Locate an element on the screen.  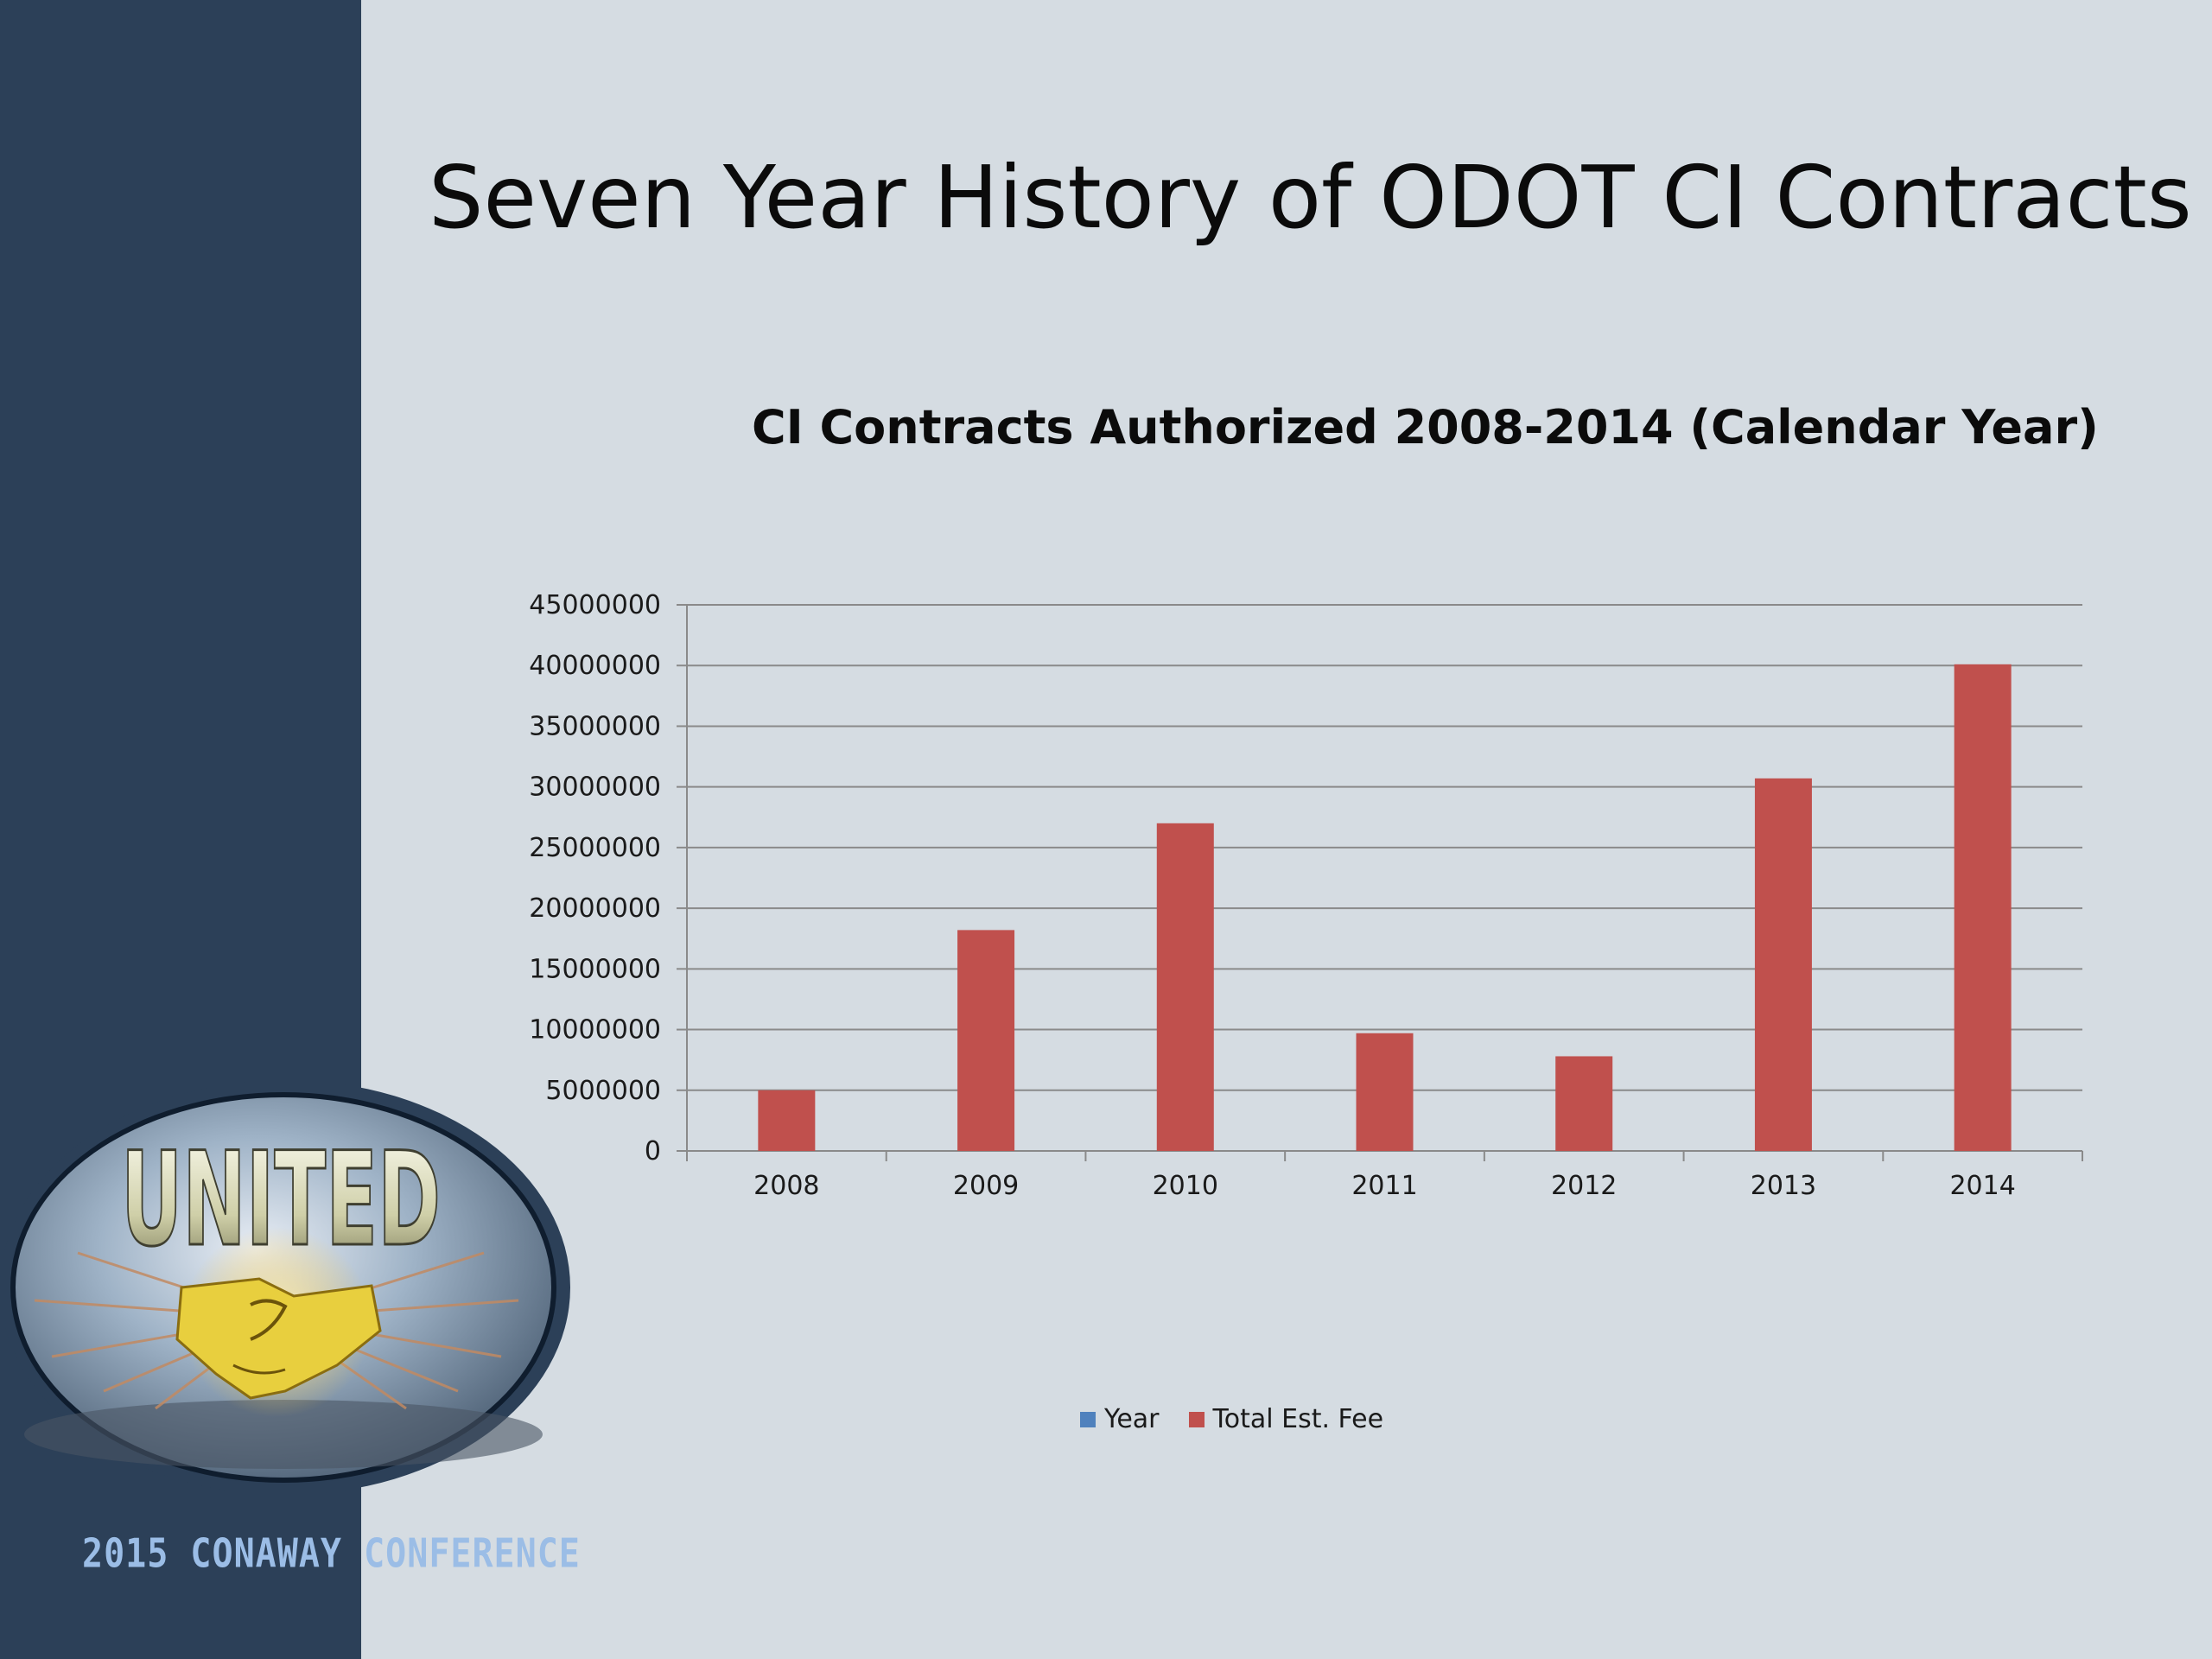
y-tick-label: 10000000 is located at coordinates (595, 1030).